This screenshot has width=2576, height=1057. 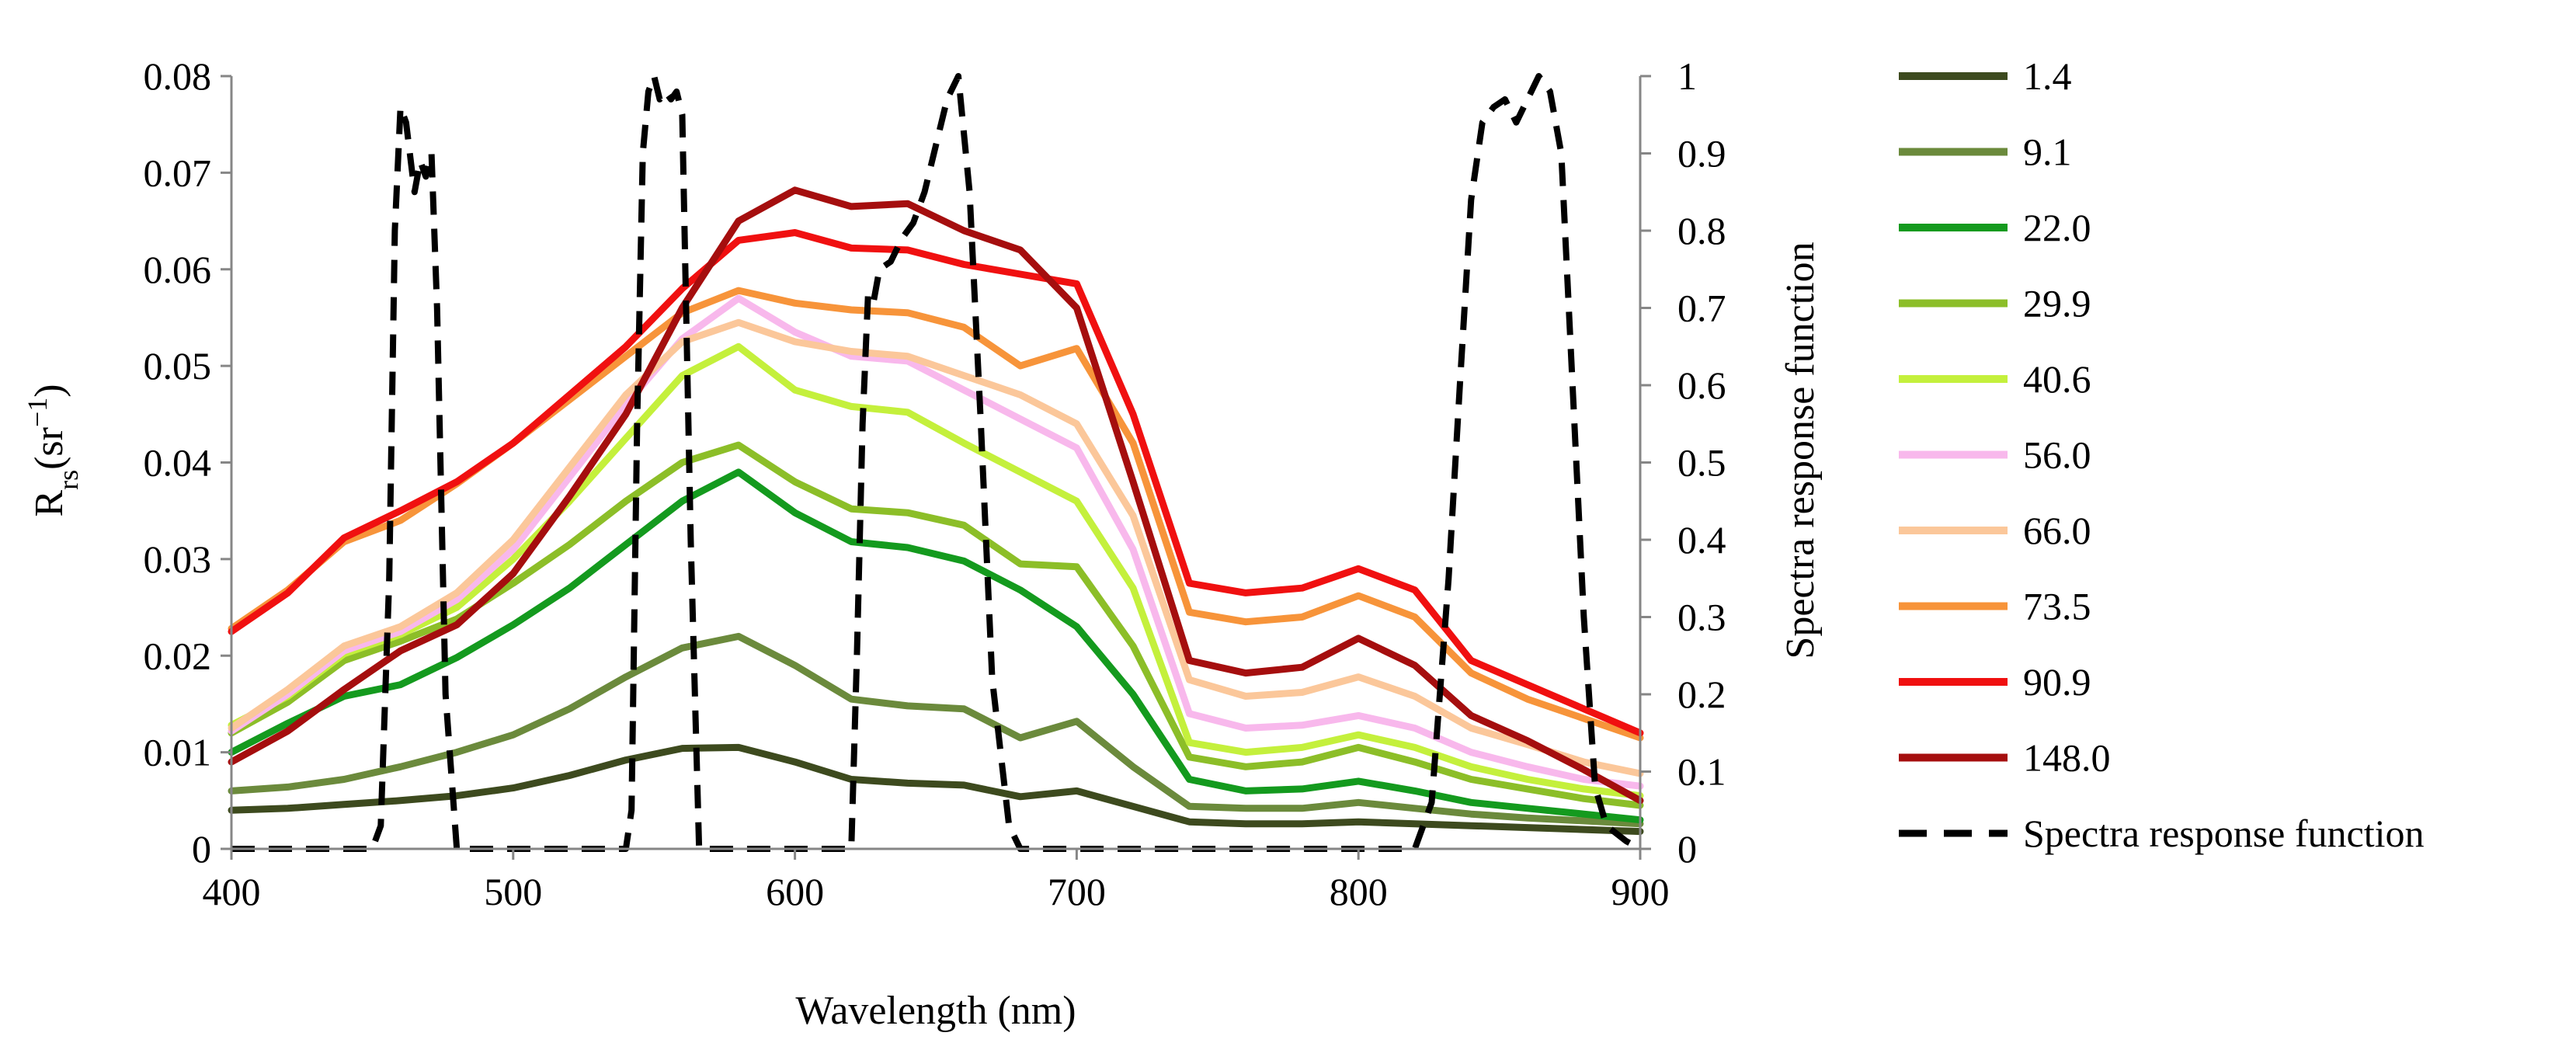 What do you see at coordinates (1800, 451) in the screenshot?
I see `y2-axis-title: Spectra response function` at bounding box center [1800, 451].